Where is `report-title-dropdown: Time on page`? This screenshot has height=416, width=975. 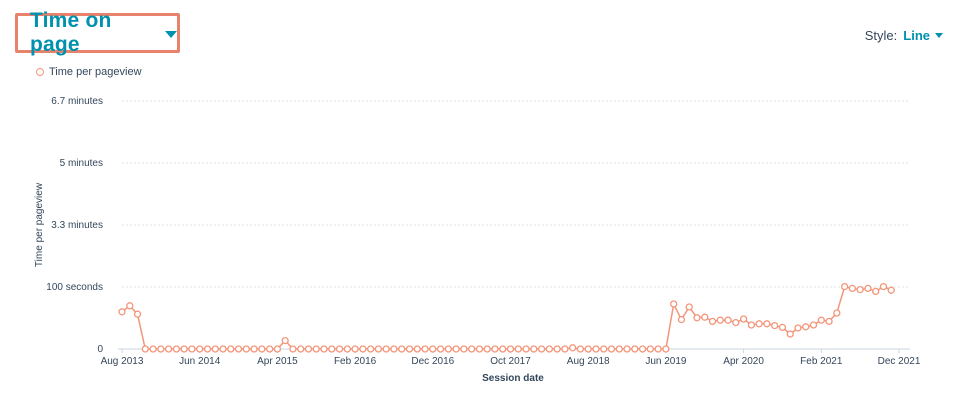
report-title-dropdown: Time on page is located at coordinates (97, 32).